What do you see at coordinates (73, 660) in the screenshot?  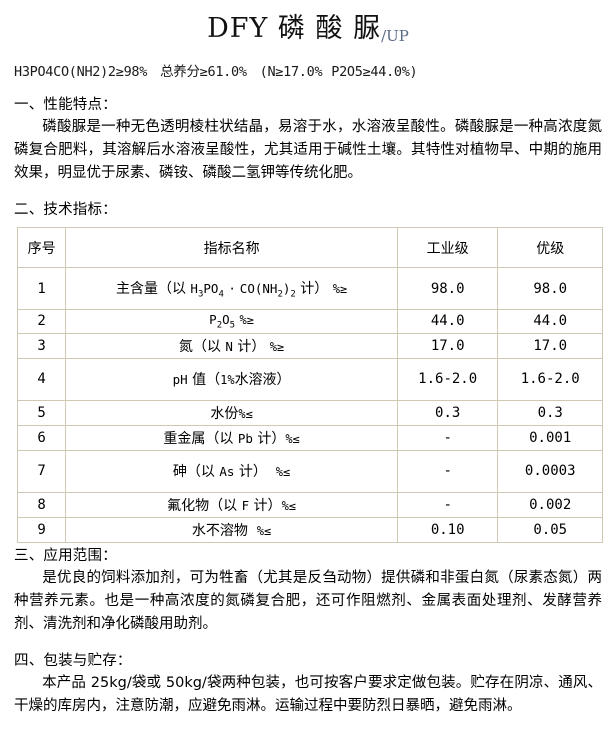 I see `section-heading-packaging: 四、包装与贮存：` at bounding box center [73, 660].